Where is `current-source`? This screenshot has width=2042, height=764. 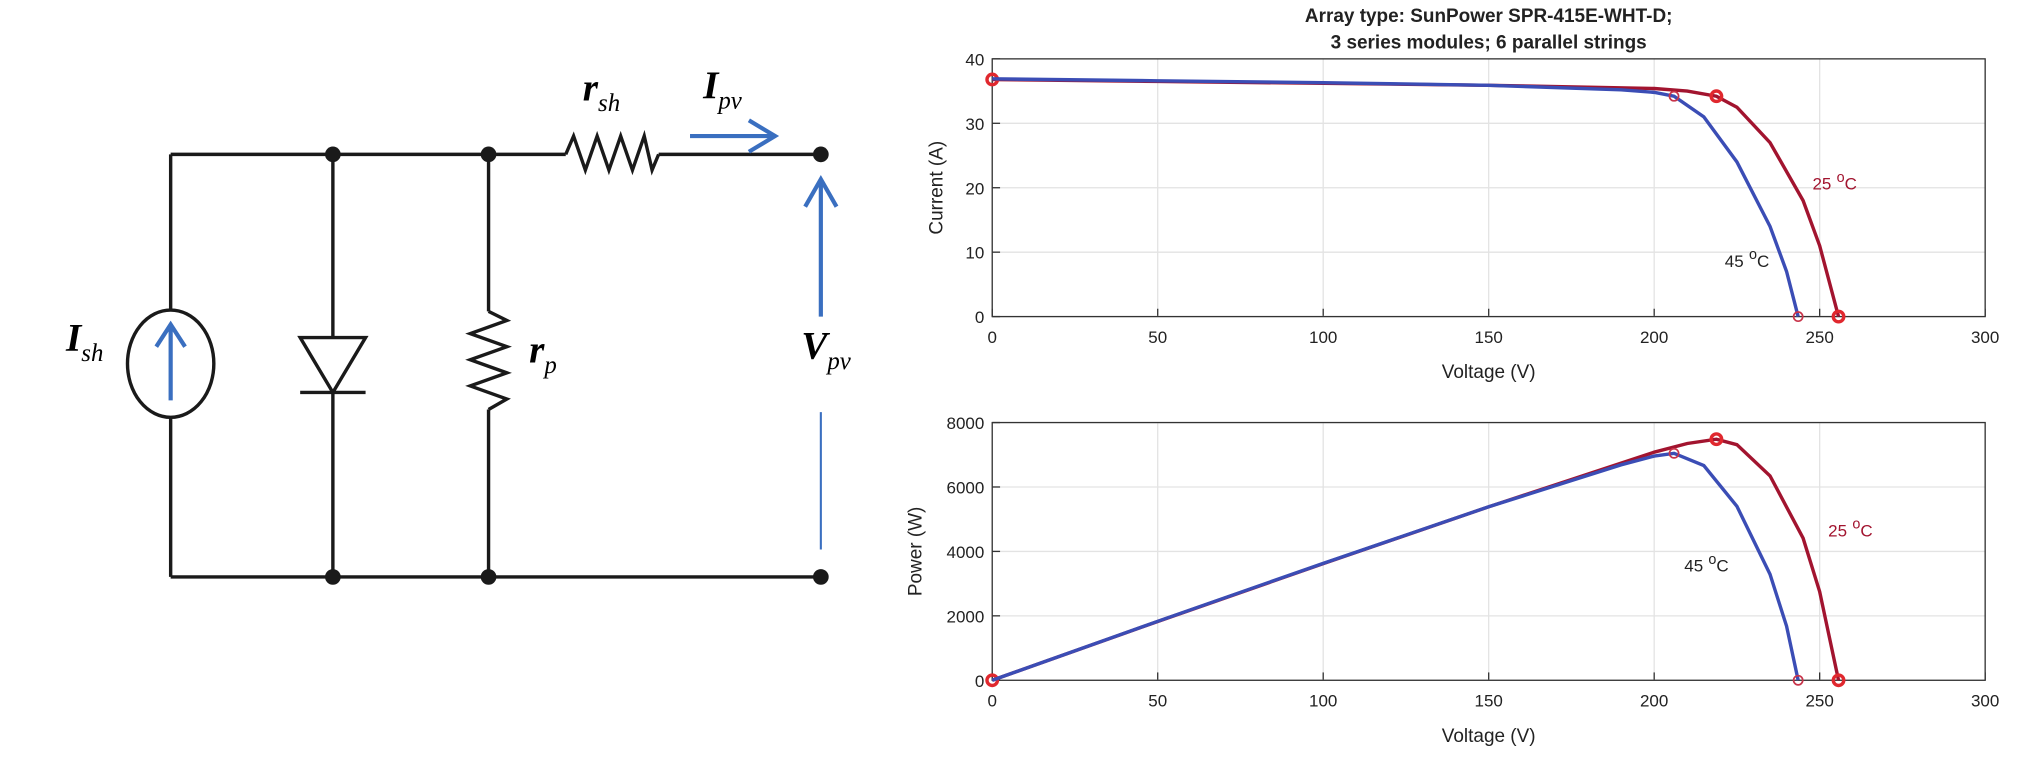
current-source is located at coordinates (170, 364).